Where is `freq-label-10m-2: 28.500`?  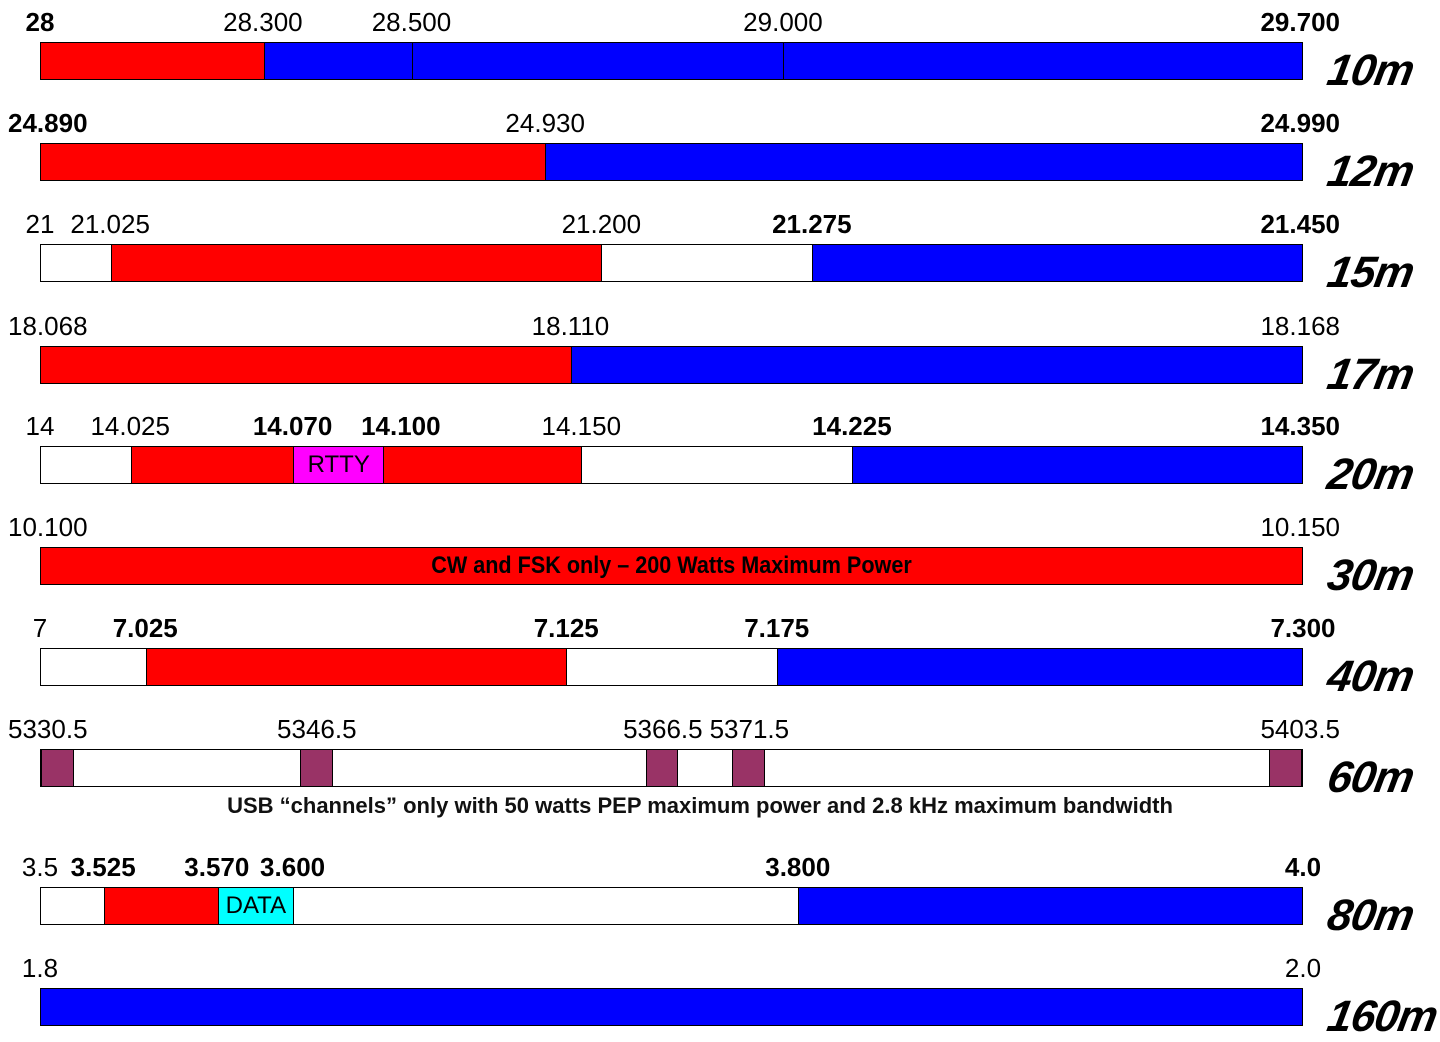
freq-label-10m-2: 28.500 is located at coordinates (411, 22).